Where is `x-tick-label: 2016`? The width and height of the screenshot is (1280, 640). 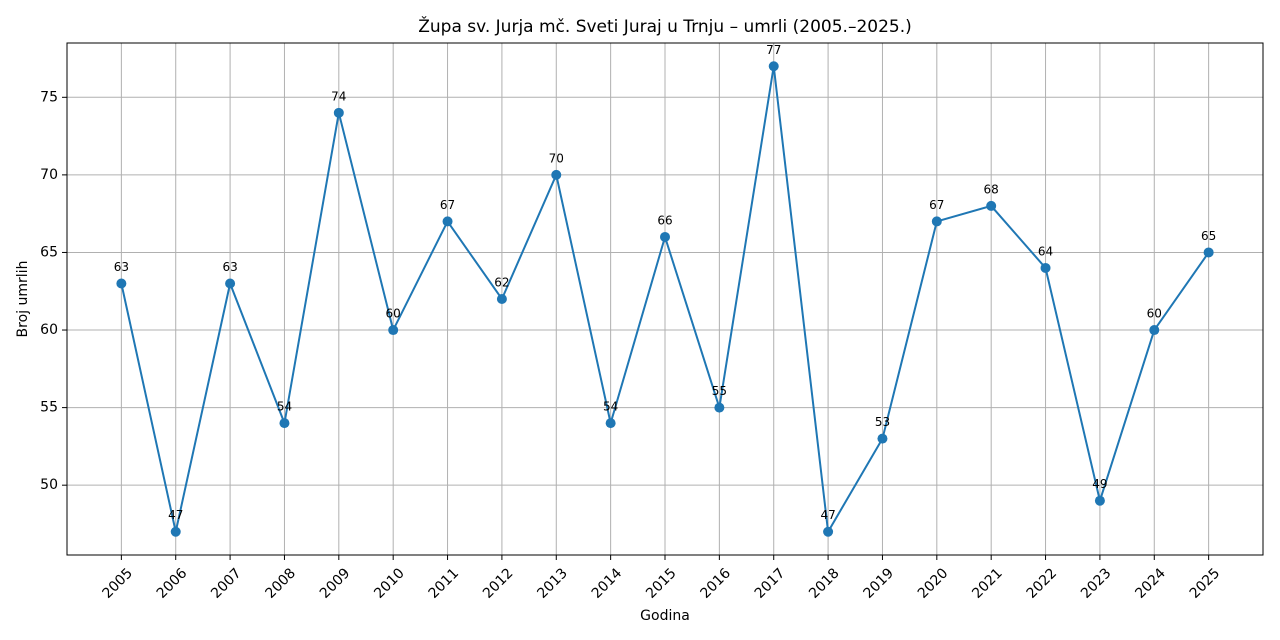
x-tick-label: 2016 is located at coordinates (715, 583).